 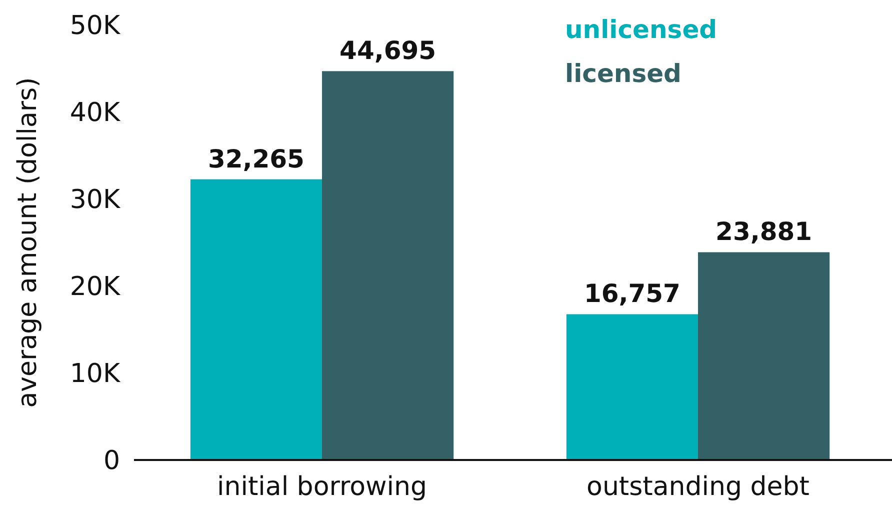 What do you see at coordinates (641, 29) in the screenshot?
I see `text: unlicensed` at bounding box center [641, 29].